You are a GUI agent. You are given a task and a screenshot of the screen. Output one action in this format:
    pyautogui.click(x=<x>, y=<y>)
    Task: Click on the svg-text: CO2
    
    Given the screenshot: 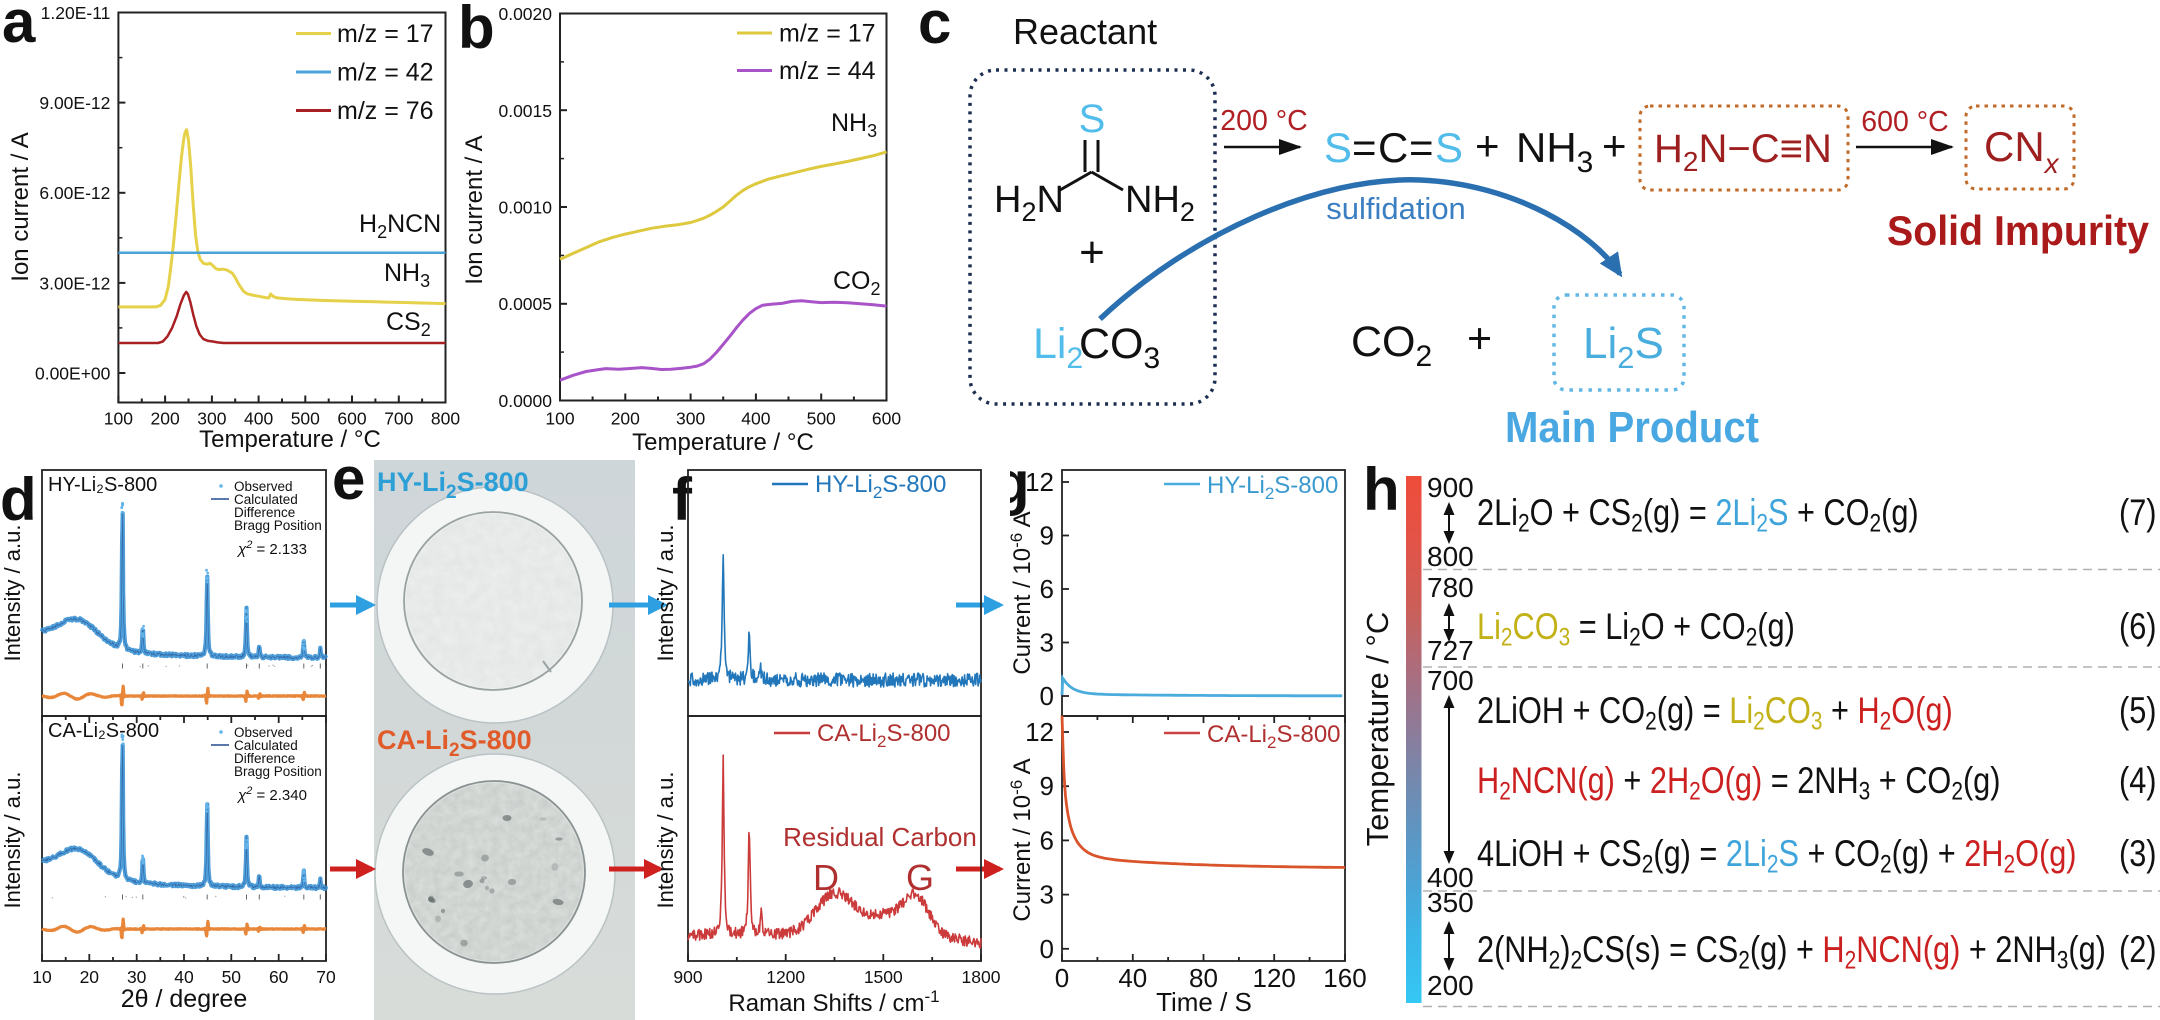 What is the action you would take?
    pyautogui.click(x=857, y=283)
    